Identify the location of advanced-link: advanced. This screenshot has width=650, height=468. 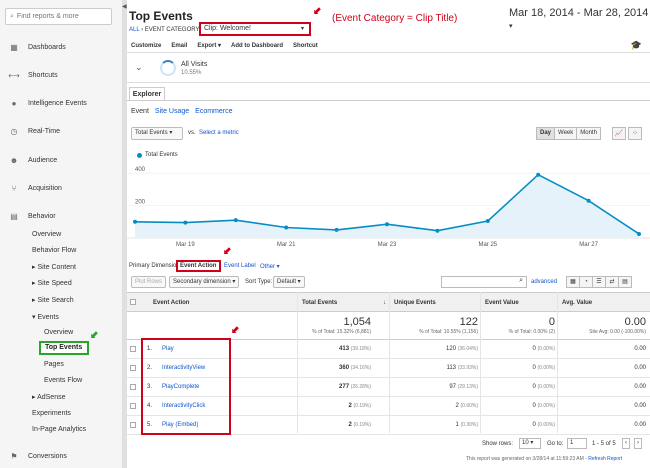
(544, 282).